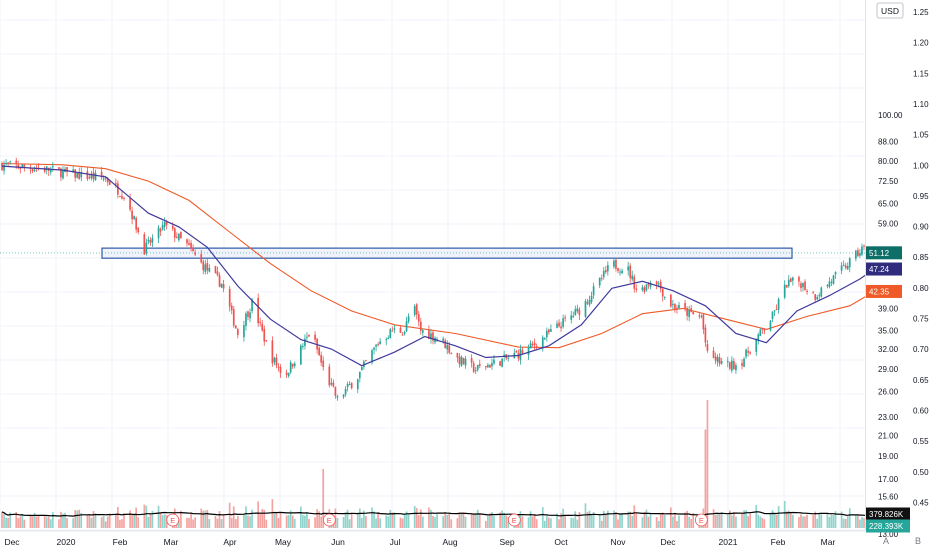 Image resolution: width=932 pixels, height=550 pixels. I want to click on price-tick: 21.00, so click(888, 435).